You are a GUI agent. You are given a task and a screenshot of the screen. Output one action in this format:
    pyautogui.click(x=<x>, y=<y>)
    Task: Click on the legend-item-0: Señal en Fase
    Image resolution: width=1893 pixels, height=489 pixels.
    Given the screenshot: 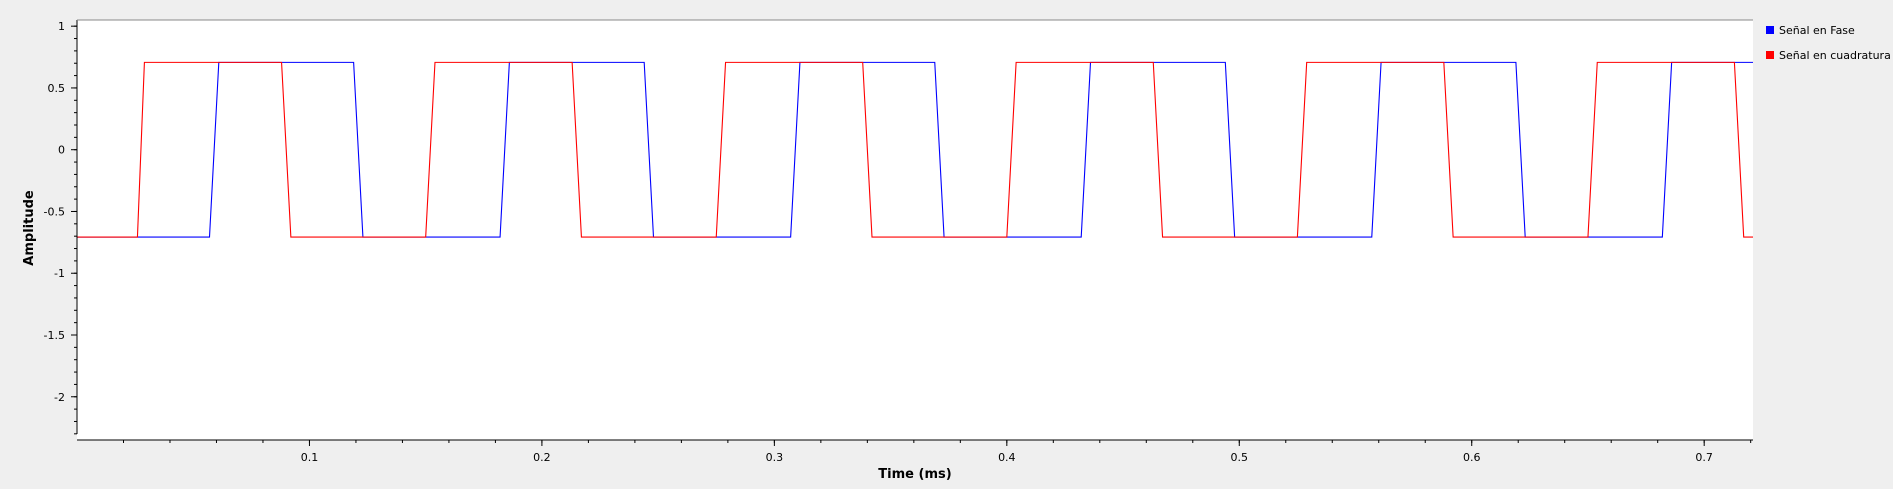 What is the action you would take?
    pyautogui.click(x=1810, y=30)
    